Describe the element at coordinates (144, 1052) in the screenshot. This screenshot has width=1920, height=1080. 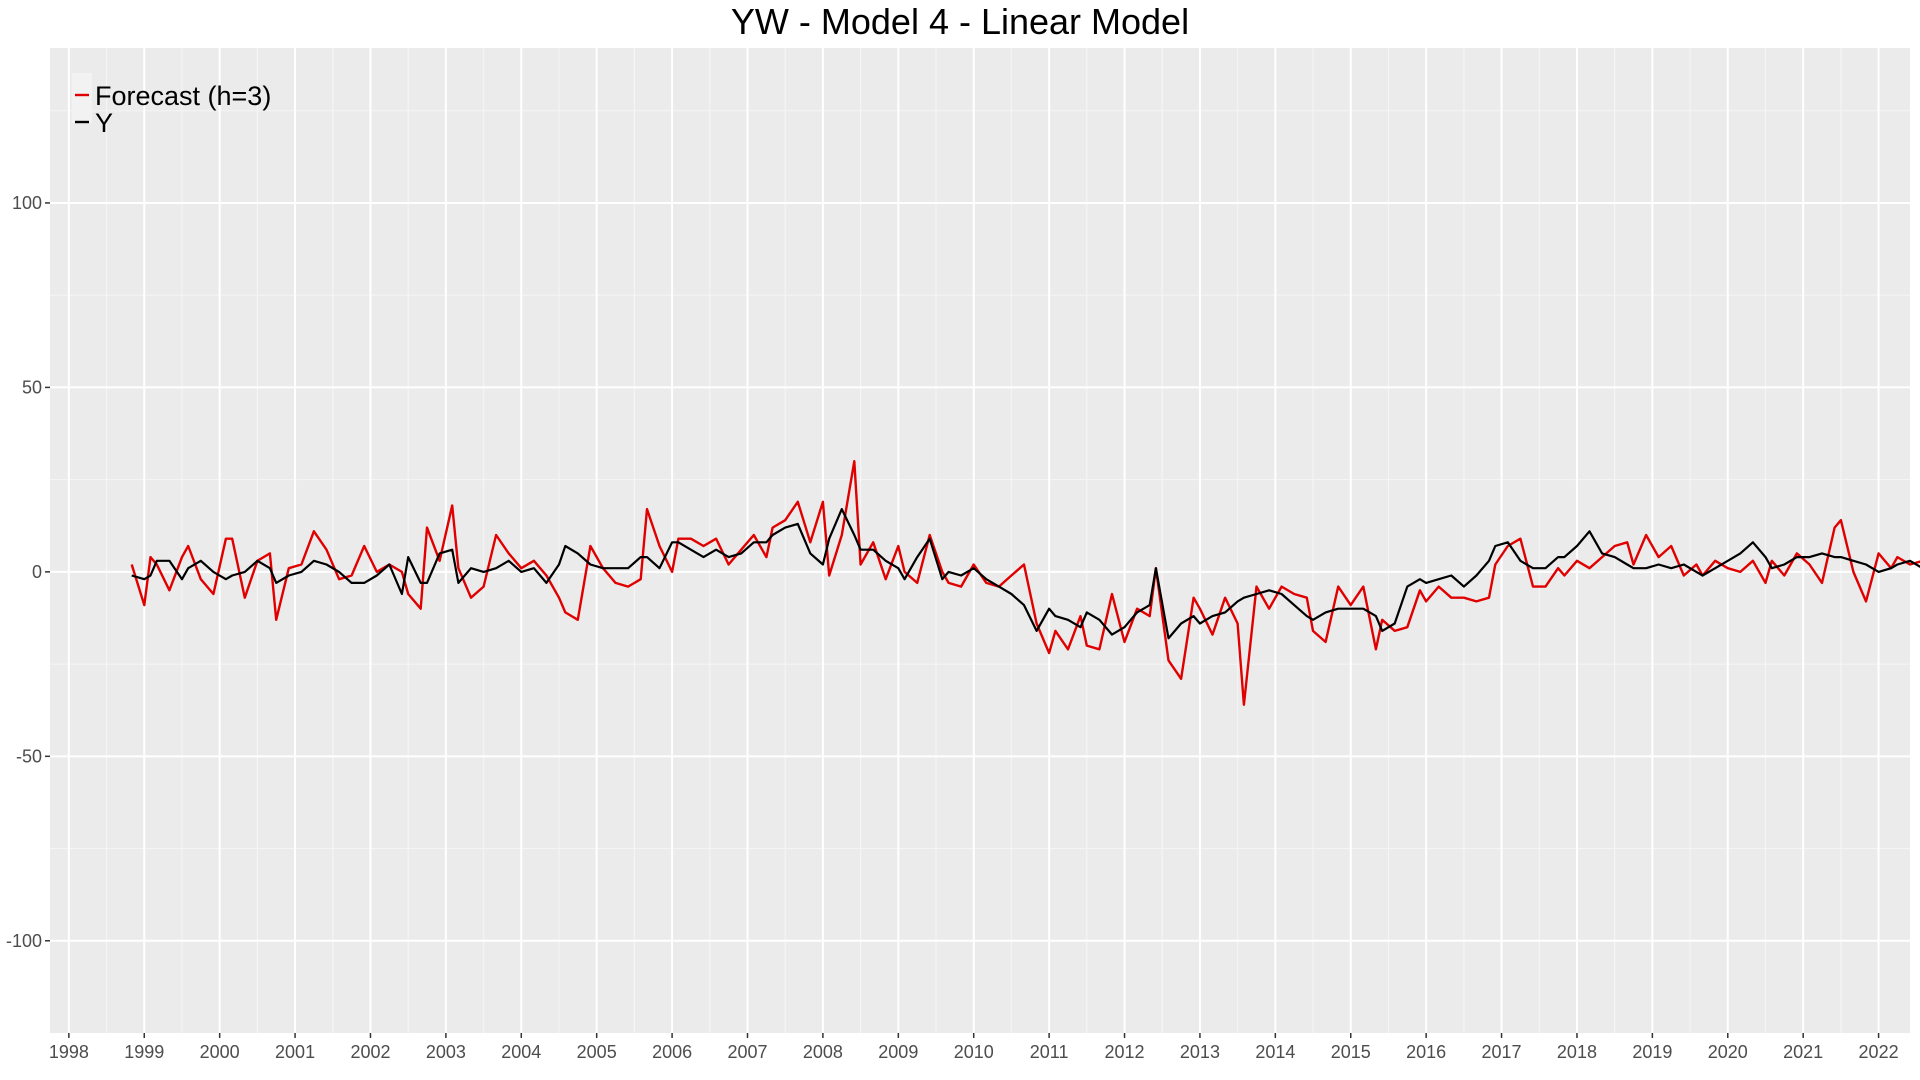
I see `x-tick-label: 1999` at that location.